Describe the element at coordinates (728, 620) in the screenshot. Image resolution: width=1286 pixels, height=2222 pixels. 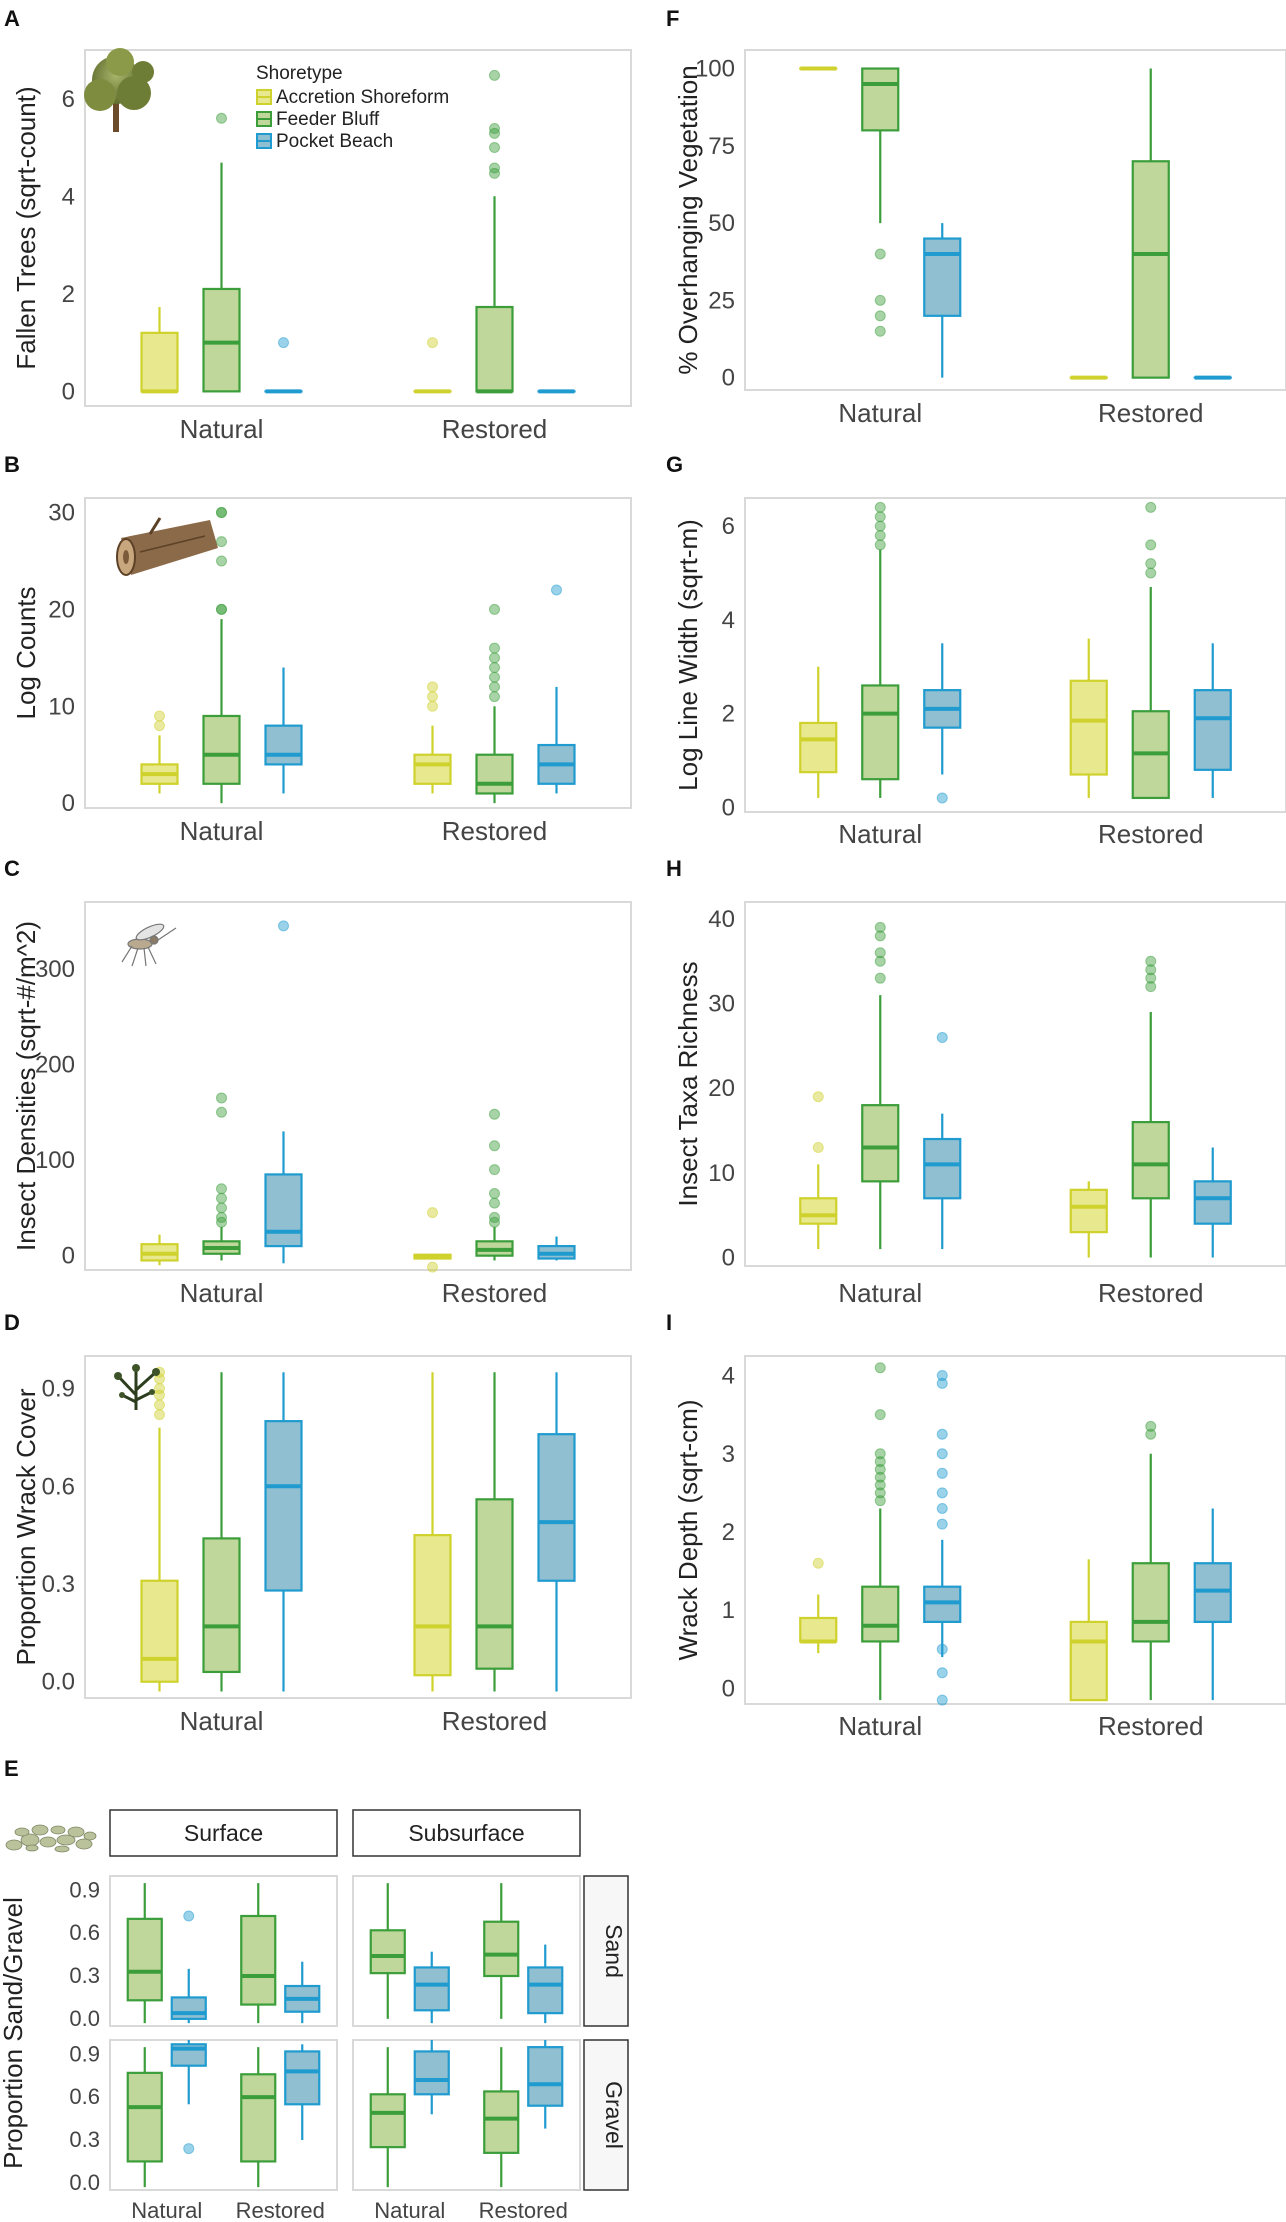
I see `panel-g-ytick-2: 4` at that location.